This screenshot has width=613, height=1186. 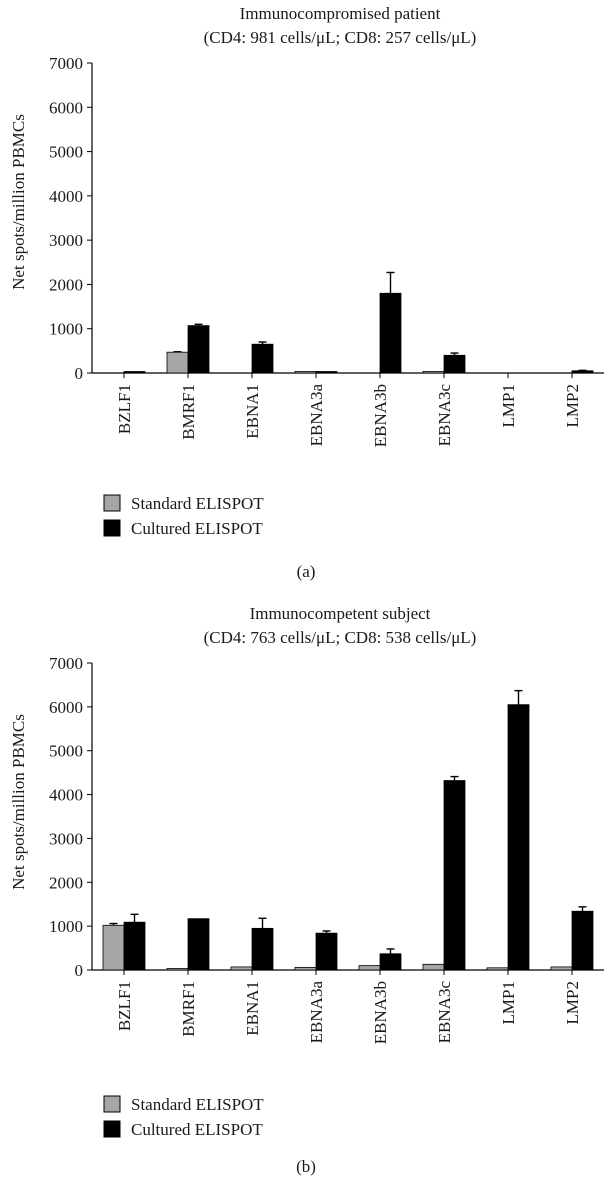 I want to click on chart-title: Immunocompetent subject, so click(x=340, y=613).